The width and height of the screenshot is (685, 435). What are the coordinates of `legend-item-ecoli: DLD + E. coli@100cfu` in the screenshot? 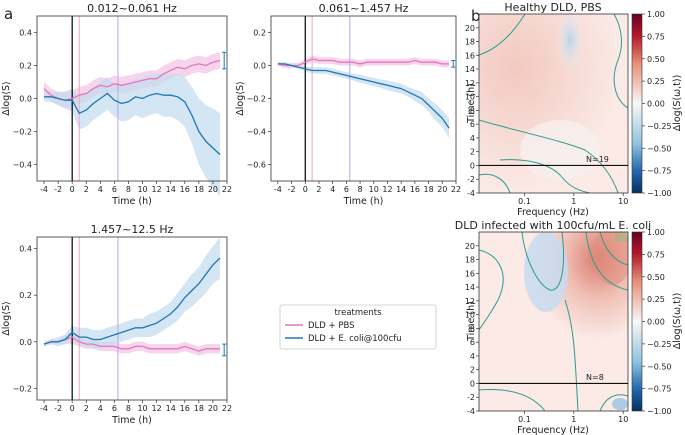 It's located at (355, 339).